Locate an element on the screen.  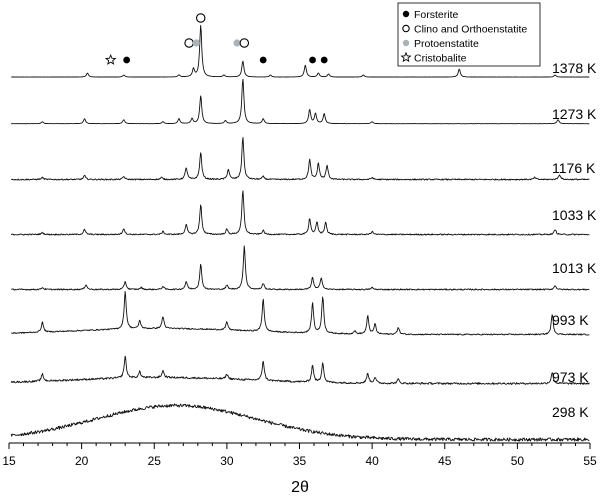
x-tick-label: 15 is located at coordinates (9, 461).